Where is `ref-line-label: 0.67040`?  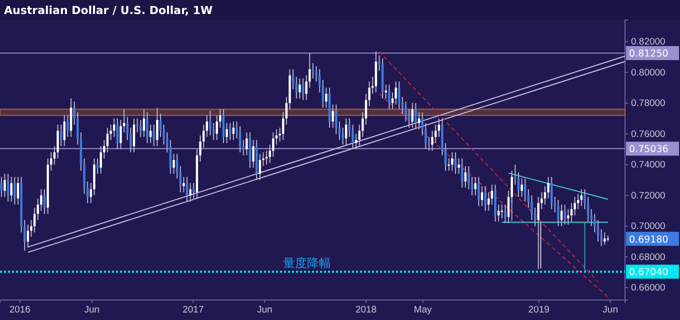
ref-line-label: 0.67040 is located at coordinates (648, 272).